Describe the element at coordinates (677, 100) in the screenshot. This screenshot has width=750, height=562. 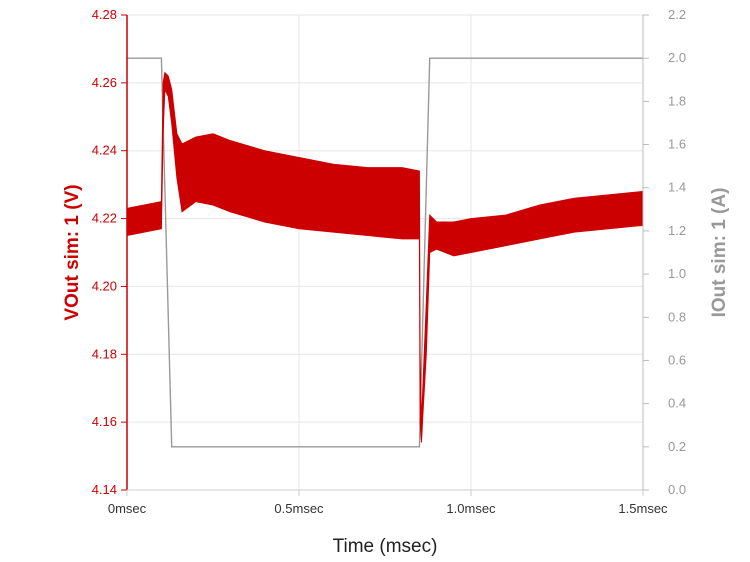
I see `y-right-tick-label: 1.8` at that location.